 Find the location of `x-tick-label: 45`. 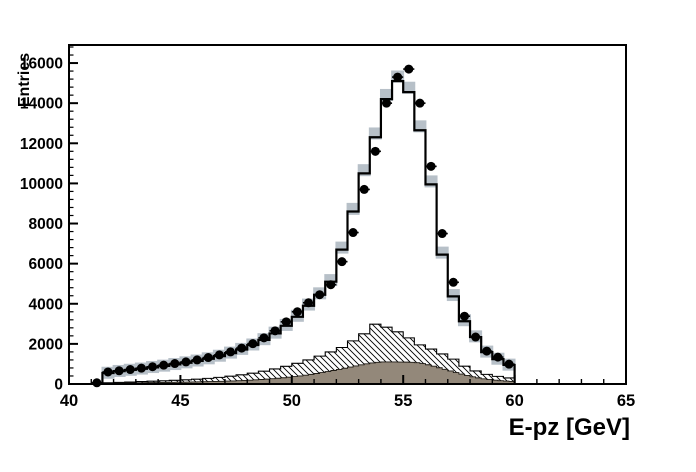

x-tick-label: 45 is located at coordinates (180, 401).